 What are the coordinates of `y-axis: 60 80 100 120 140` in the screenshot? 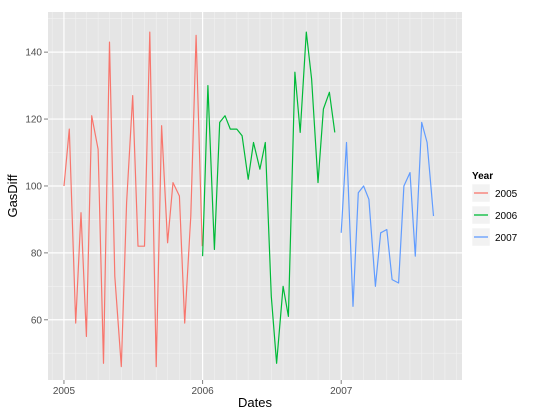 It's located at (36, 187).